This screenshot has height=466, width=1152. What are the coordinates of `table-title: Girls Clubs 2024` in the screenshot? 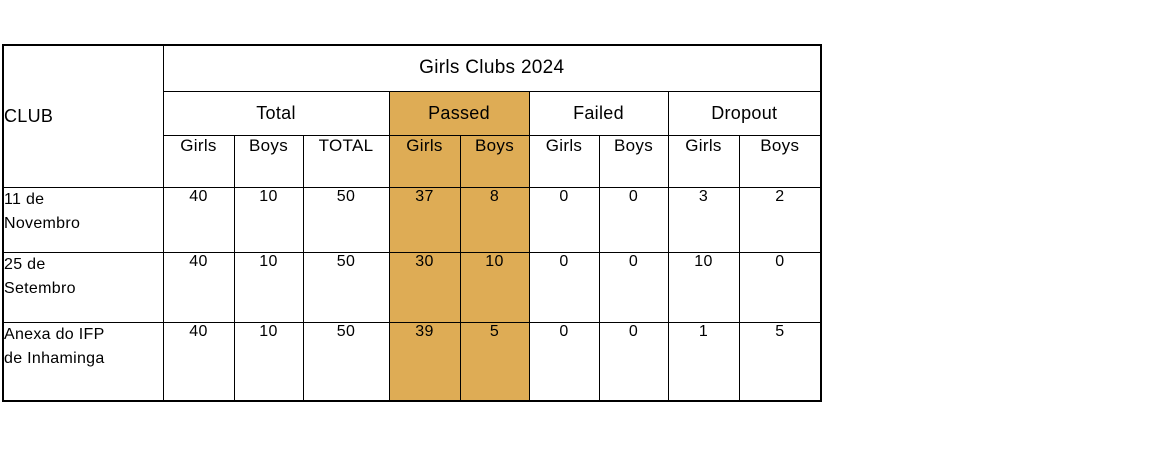 It's located at (492, 68).